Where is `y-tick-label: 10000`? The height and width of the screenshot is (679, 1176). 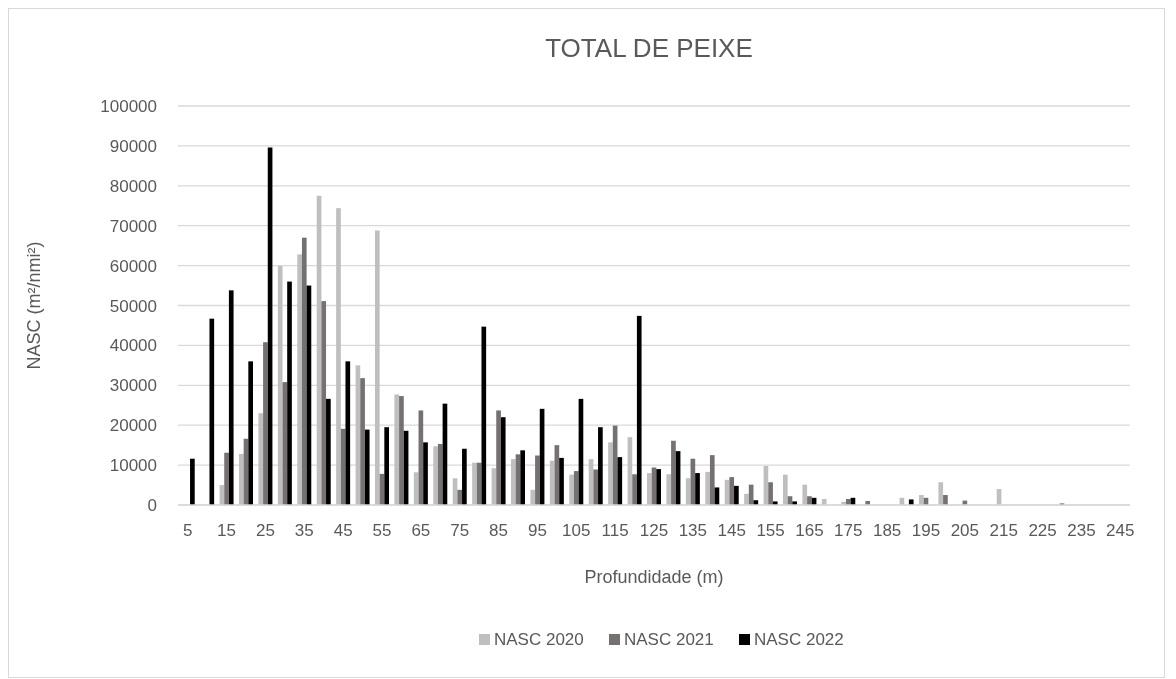
y-tick-label: 10000 is located at coordinates (133, 466).